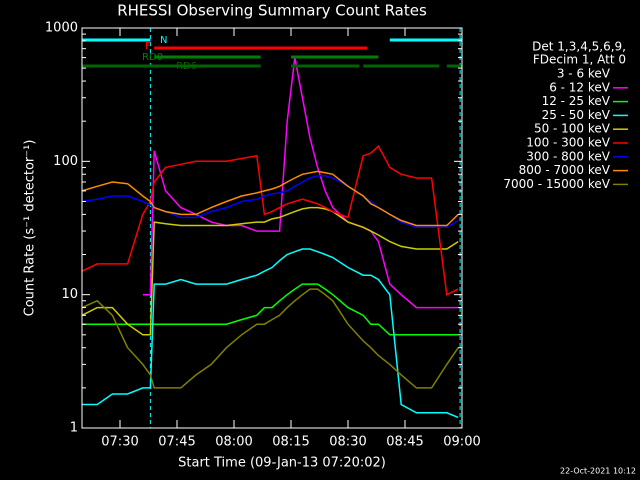 Image resolution: width=640 pixels, height=480 pixels. Describe the element at coordinates (347, 442) in the screenshot. I see `x-tick-label: 08:30` at that location.